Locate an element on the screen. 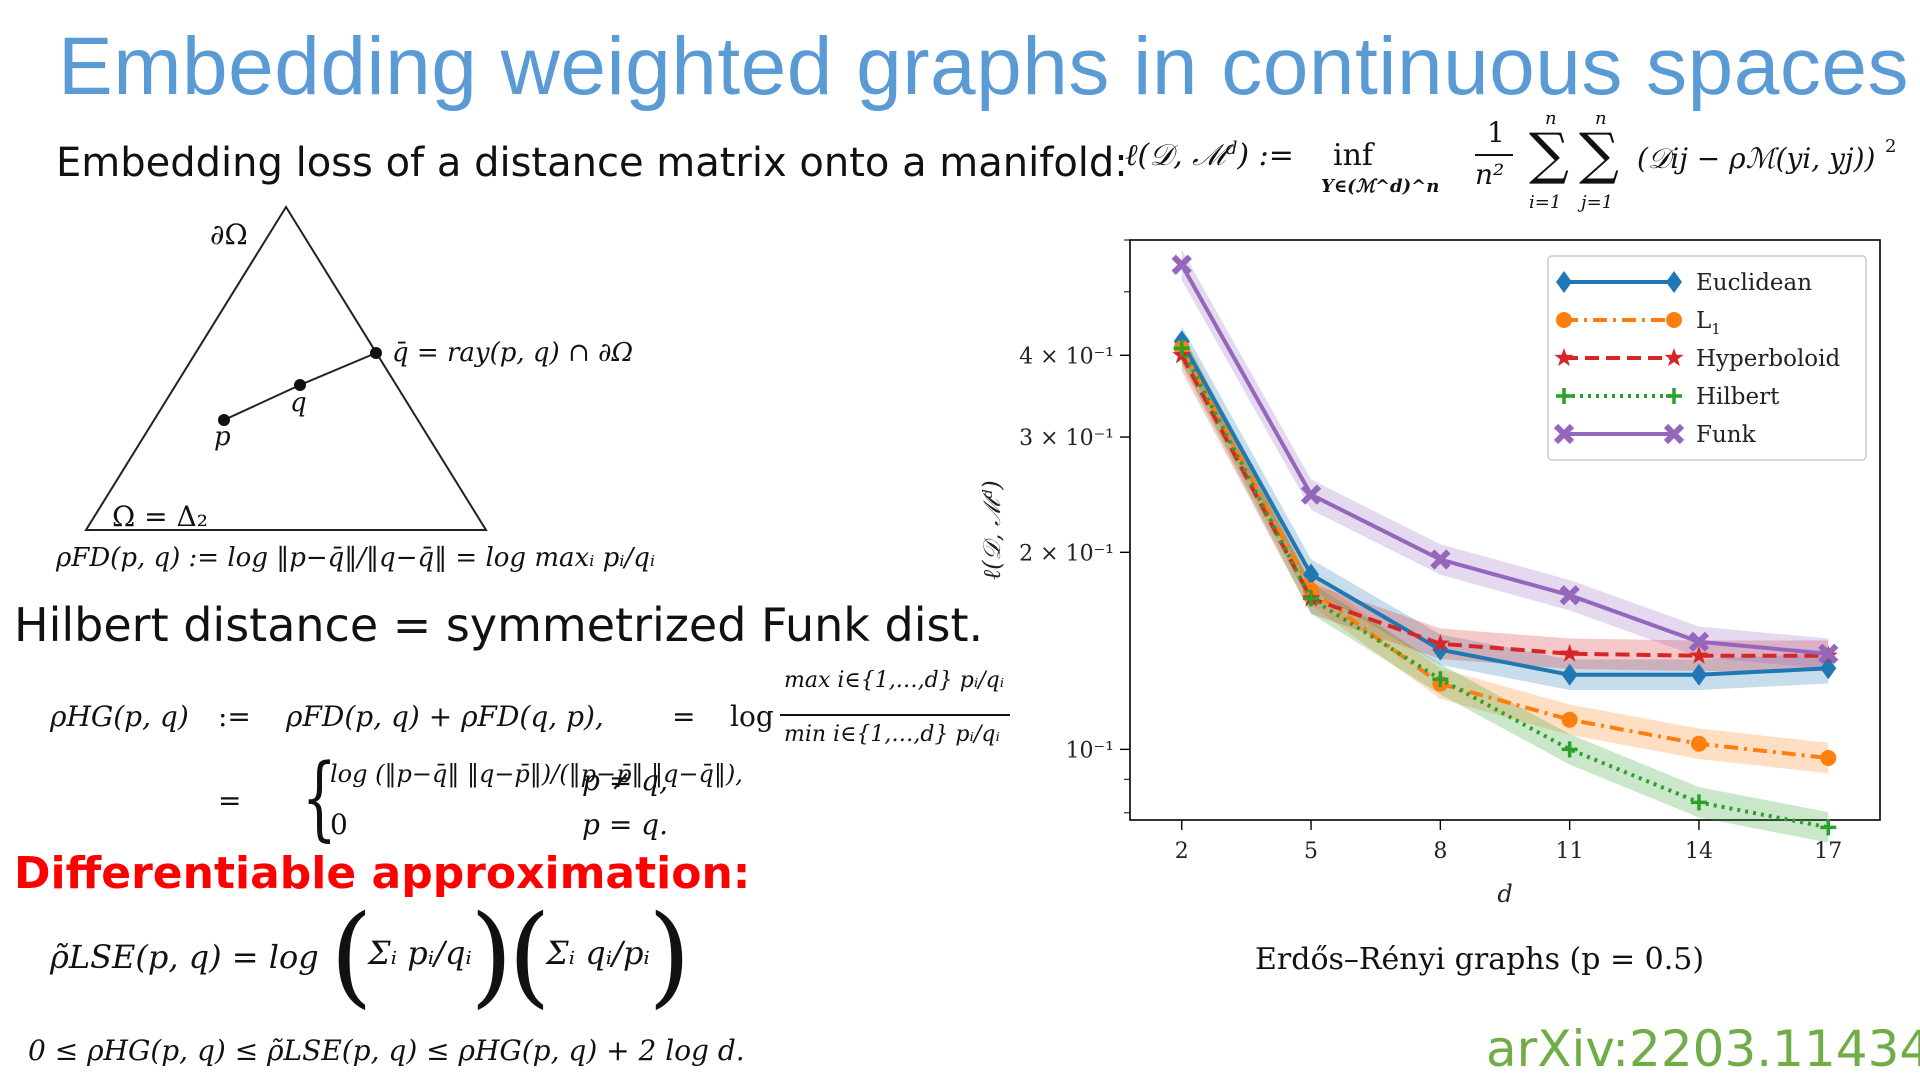 This screenshot has height=1080, width=1920. hilbert-eq-2: = is located at coordinates (230, 800).